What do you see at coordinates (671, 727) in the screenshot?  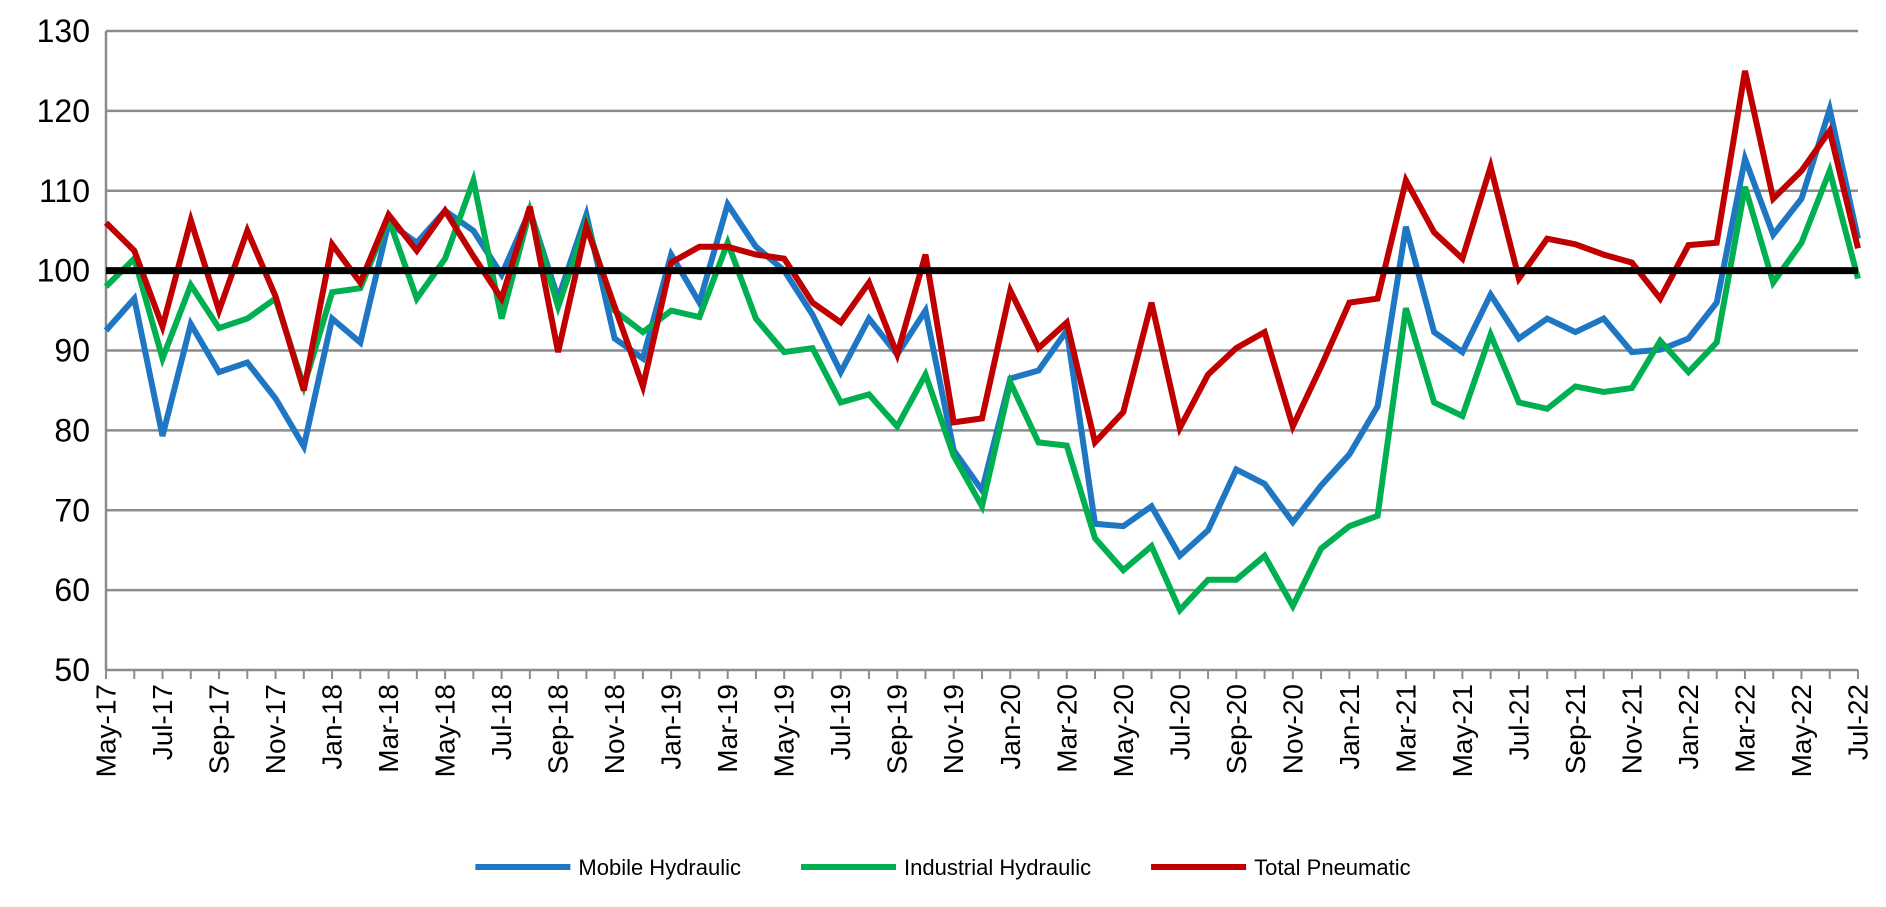 I see `x-tick-label: Jan-19` at bounding box center [671, 727].